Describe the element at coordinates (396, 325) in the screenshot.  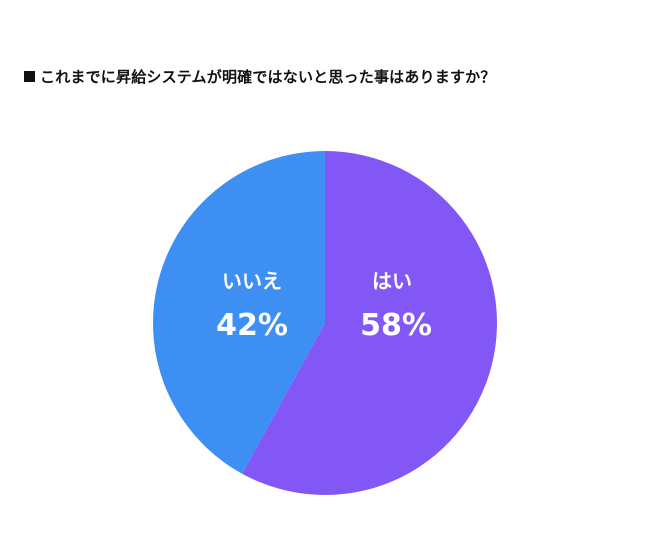
I see `slice-value-label: 58%` at that location.